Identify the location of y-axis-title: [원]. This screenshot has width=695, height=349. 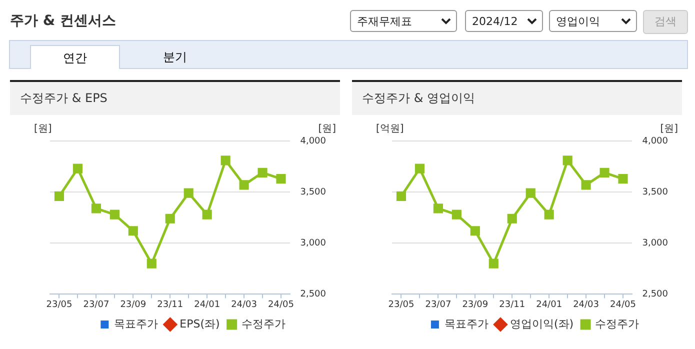
(43, 129).